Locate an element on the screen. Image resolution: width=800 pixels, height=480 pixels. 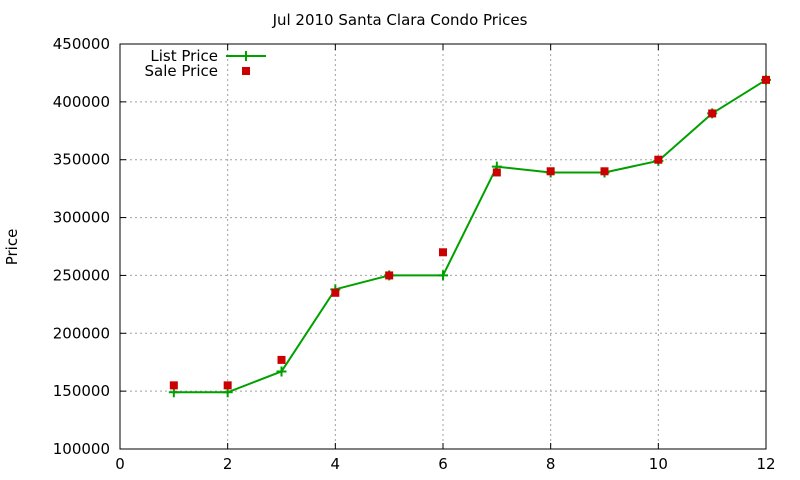
y-tick-label: 450000 is located at coordinates (81, 44).